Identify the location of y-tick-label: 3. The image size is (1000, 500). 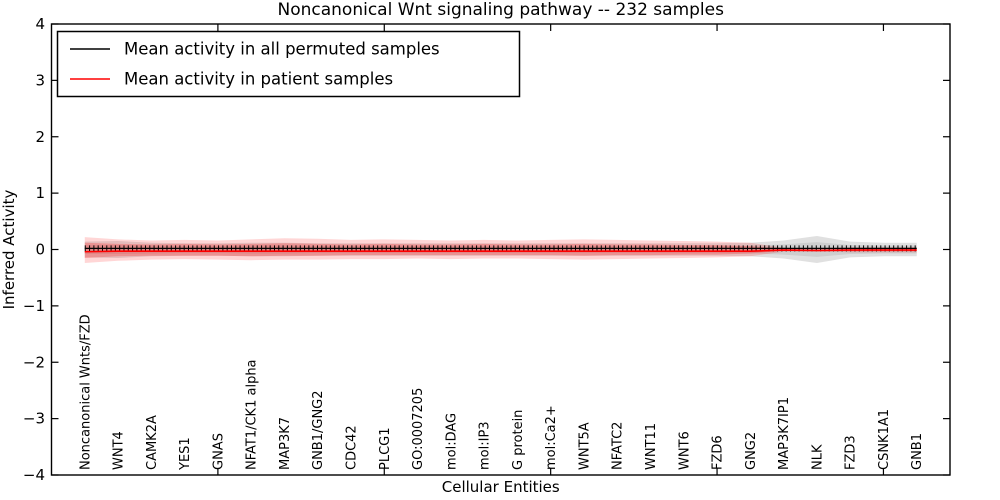
(40, 80).